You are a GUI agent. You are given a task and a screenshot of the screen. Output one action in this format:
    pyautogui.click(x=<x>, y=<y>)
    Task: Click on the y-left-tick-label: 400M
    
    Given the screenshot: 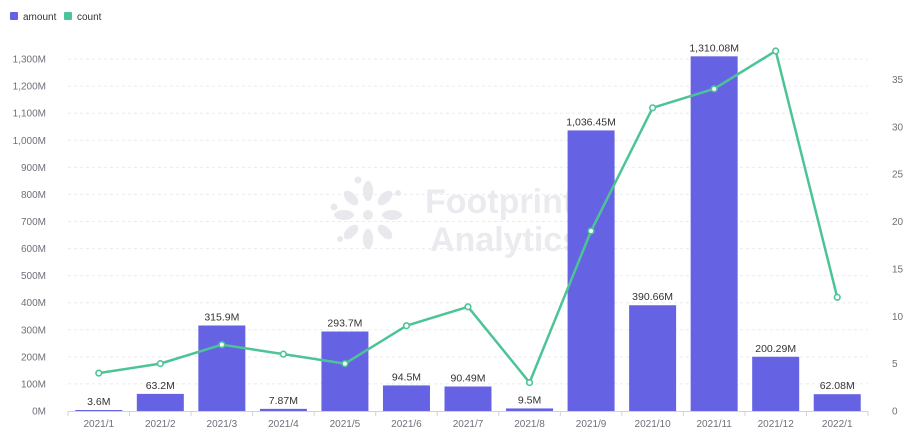 What is the action you would take?
    pyautogui.click(x=33, y=303)
    